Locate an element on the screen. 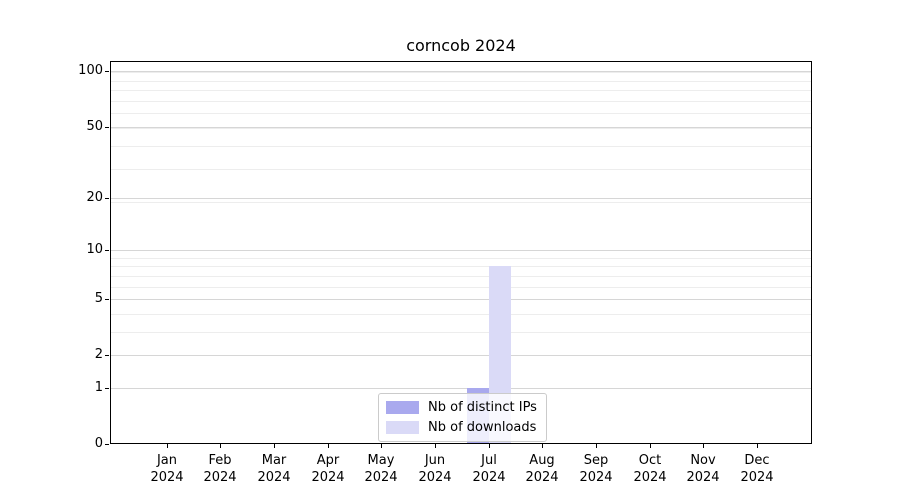 The height and width of the screenshot is (500, 900). x-axis-tick-label: Feb 2024 is located at coordinates (220, 469).